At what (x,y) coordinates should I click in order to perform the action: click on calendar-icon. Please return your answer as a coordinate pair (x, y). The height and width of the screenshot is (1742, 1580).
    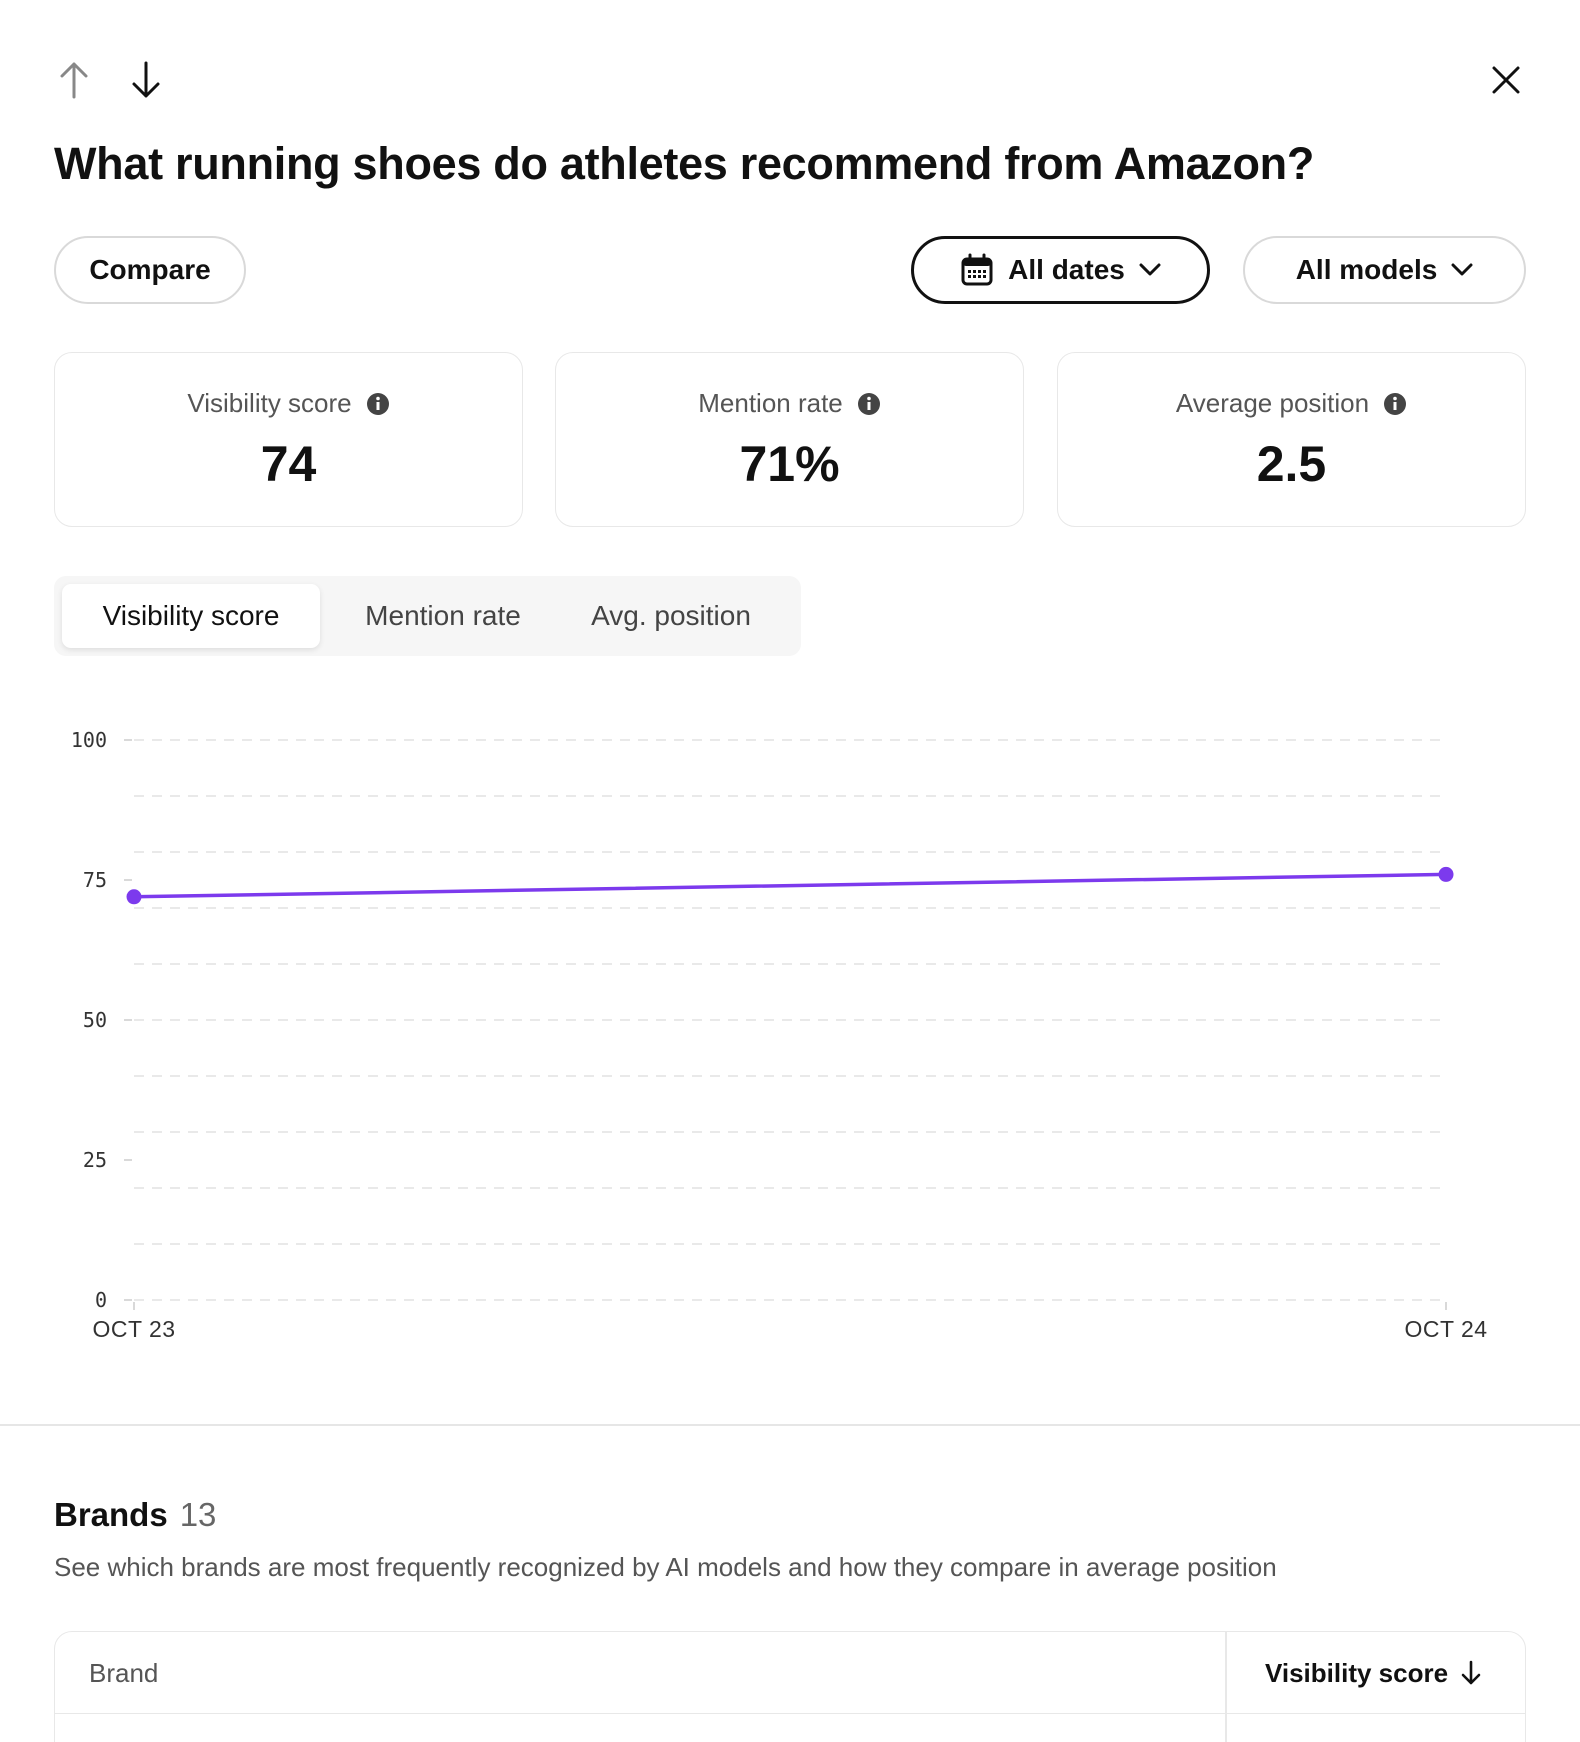
    Looking at the image, I should click on (977, 269).